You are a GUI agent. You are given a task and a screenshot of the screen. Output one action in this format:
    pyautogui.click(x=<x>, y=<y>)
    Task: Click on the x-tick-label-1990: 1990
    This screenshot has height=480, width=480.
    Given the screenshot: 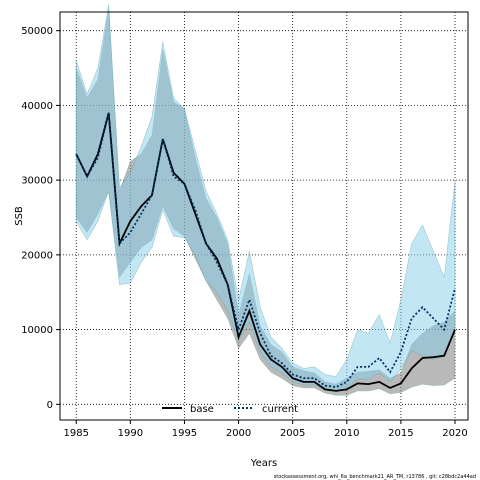 What is the action you would take?
    pyautogui.click(x=130, y=433)
    